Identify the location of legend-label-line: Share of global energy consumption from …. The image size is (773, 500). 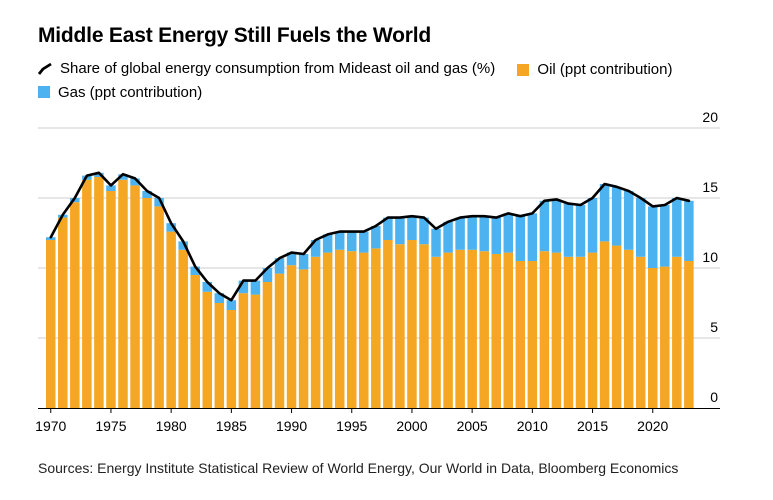
(278, 68).